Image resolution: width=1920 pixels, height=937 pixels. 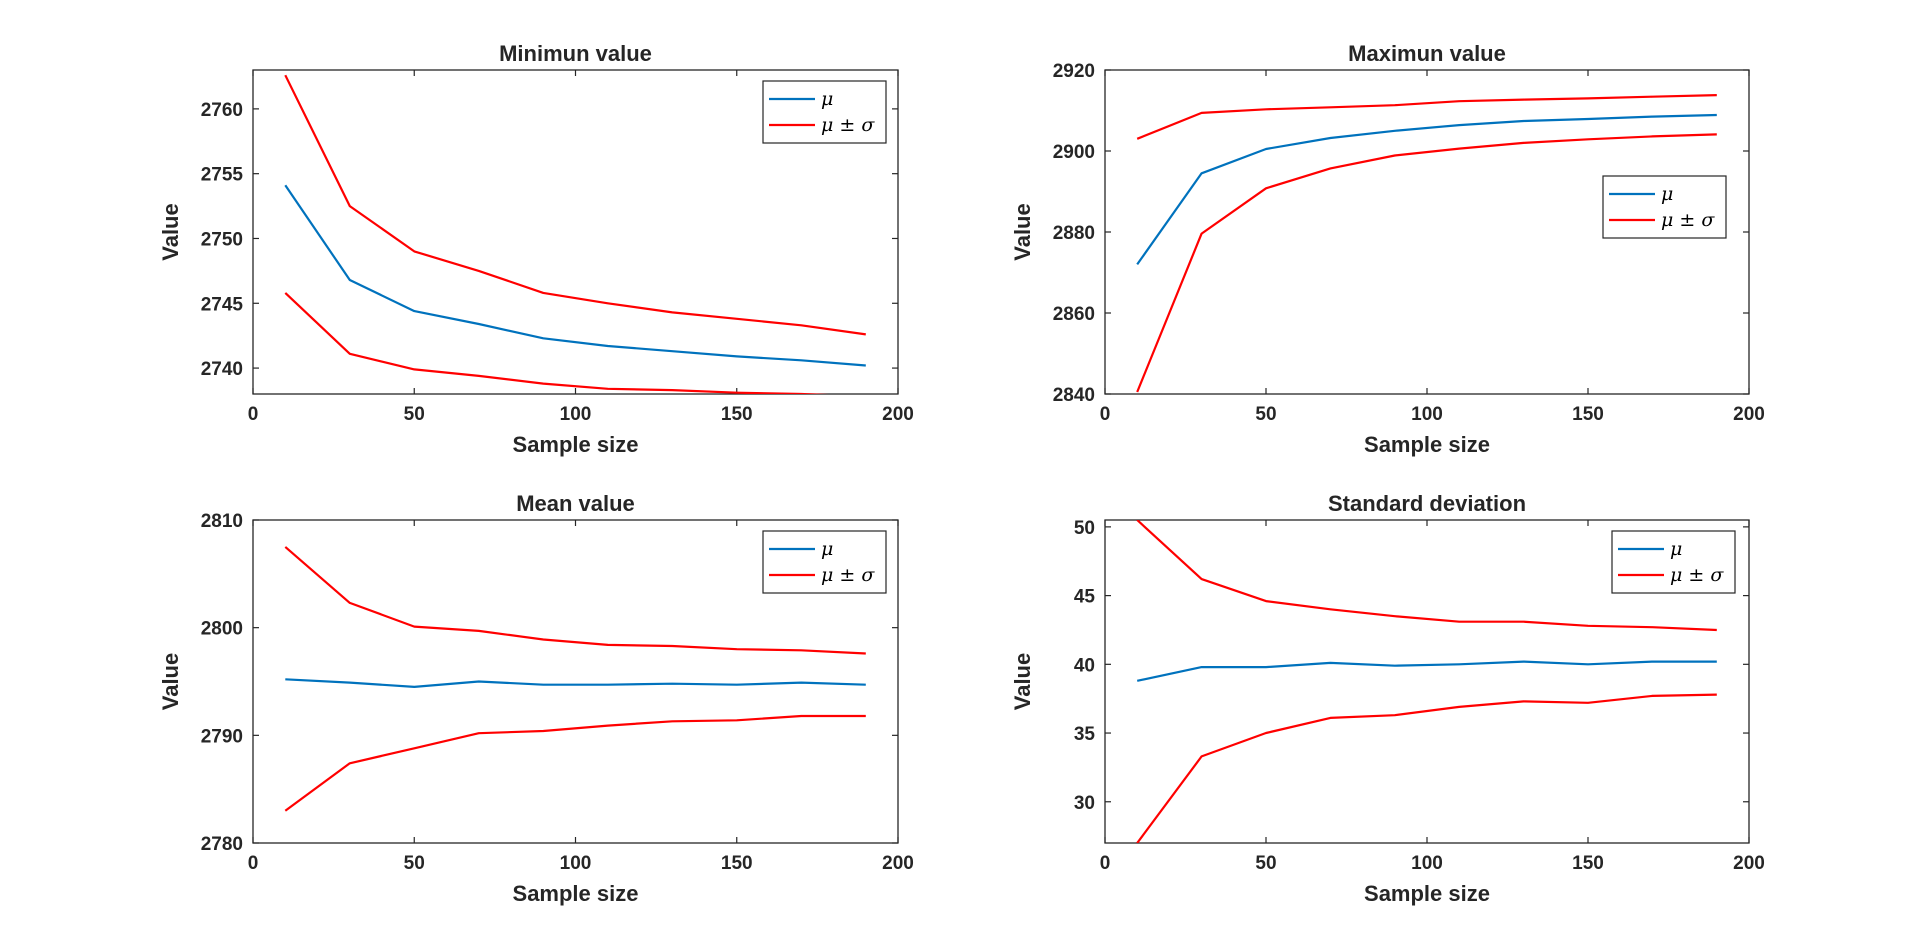 I want to click on chart-title: Maximun value, so click(x=1427, y=53).